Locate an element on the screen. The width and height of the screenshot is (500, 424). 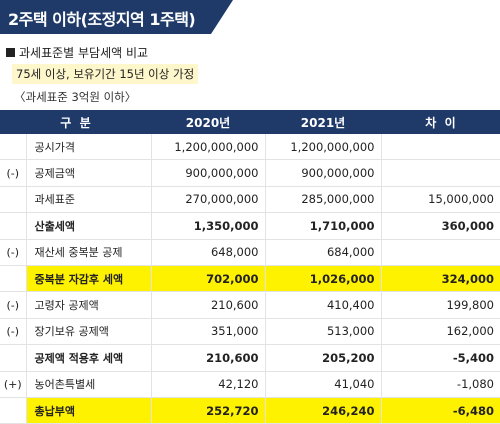
row-sign: (+) is located at coordinates (13, 384).